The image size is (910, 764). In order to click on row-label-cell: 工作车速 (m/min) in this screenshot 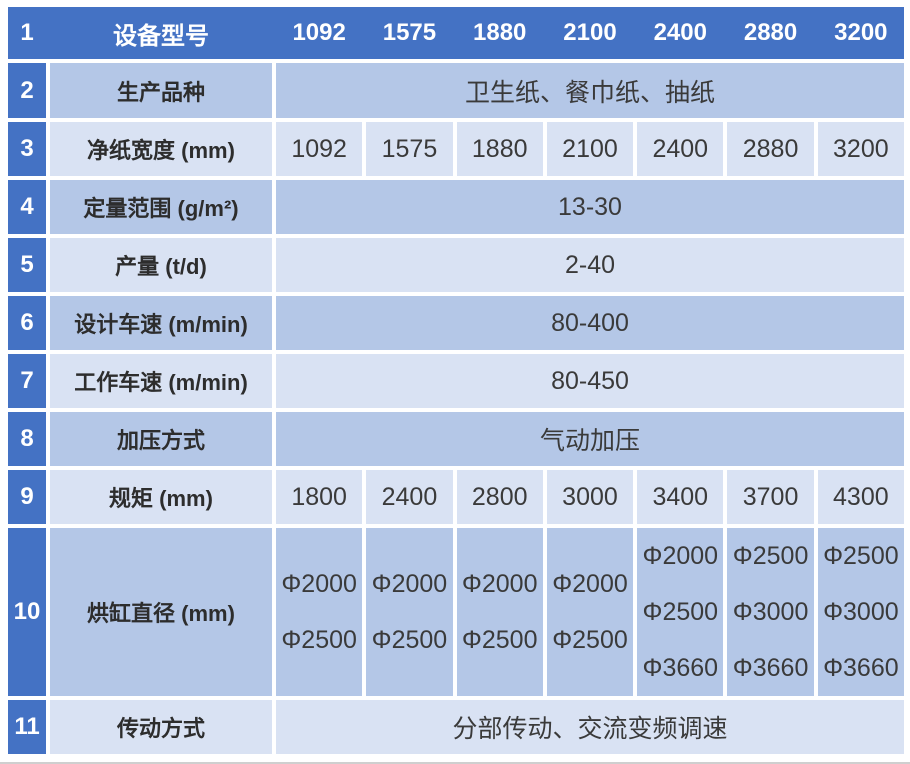, I will do `click(161, 381)`.